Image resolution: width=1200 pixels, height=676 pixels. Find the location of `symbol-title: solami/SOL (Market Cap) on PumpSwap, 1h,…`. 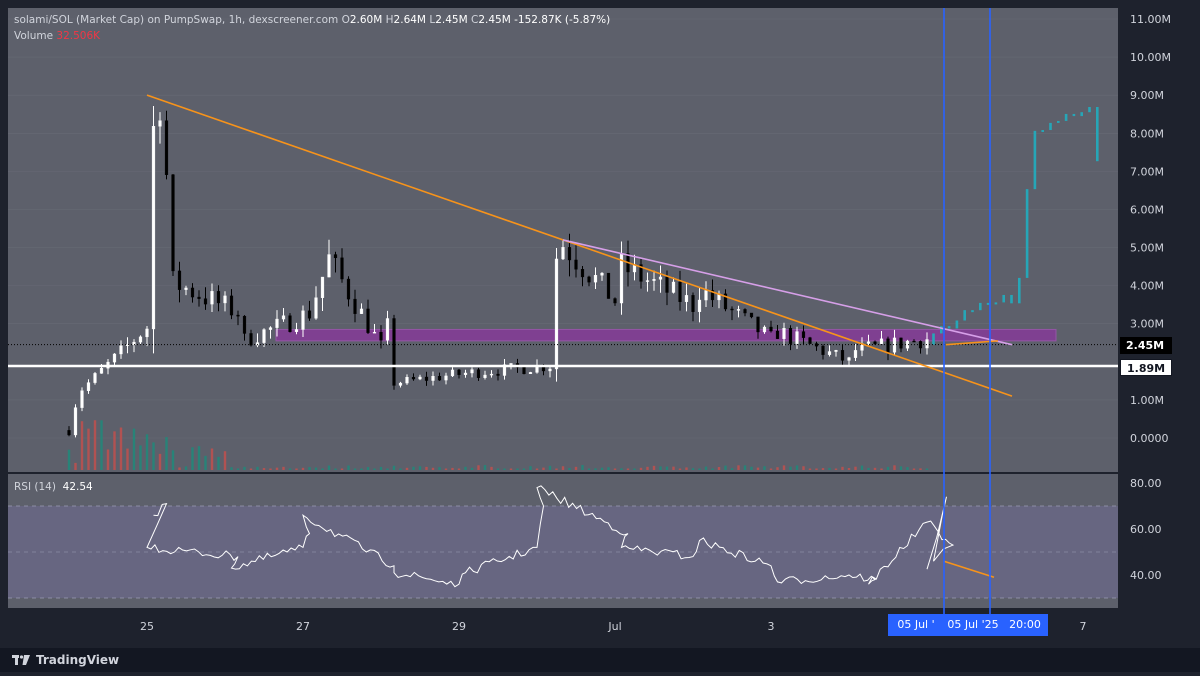

symbol-title: solami/SOL (Market Cap) on PumpSwap, 1h,… is located at coordinates (176, 20).